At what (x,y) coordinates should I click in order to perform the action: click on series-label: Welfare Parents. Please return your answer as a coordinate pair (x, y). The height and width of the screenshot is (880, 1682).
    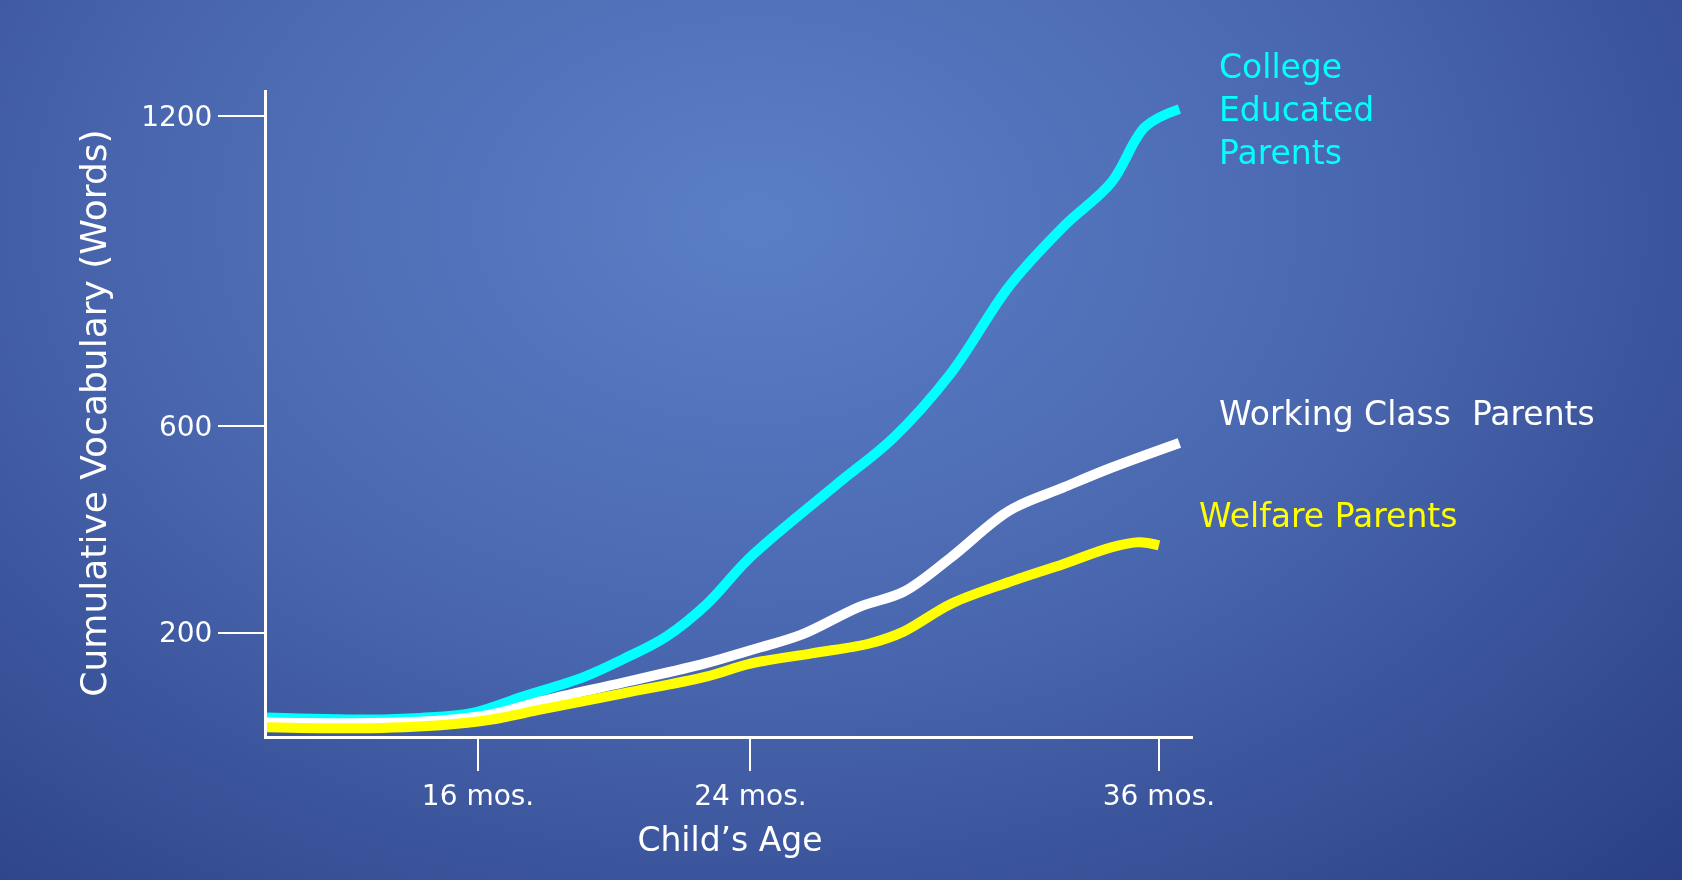
    Looking at the image, I should click on (1328, 515).